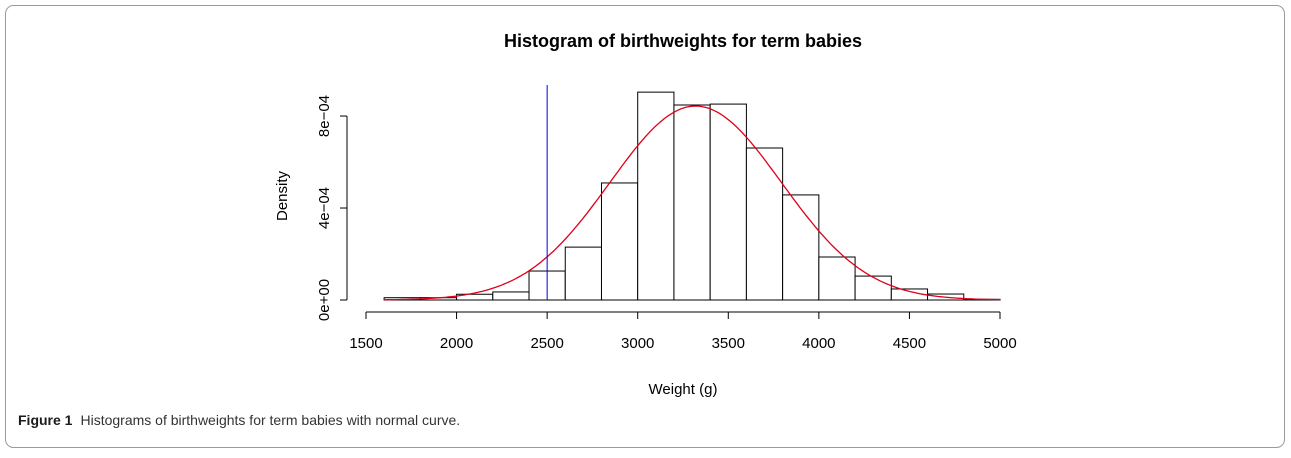  Describe the element at coordinates (546, 343) in the screenshot. I see `x-tick-label: 2500` at that location.